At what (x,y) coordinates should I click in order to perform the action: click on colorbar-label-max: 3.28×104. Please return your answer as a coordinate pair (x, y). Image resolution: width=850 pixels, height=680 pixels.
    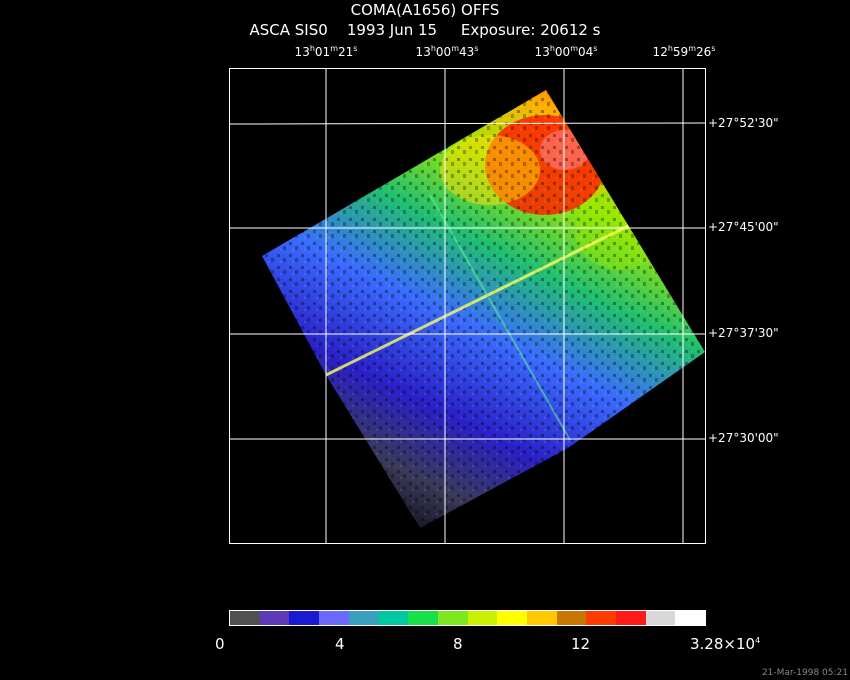
    Looking at the image, I should click on (725, 644).